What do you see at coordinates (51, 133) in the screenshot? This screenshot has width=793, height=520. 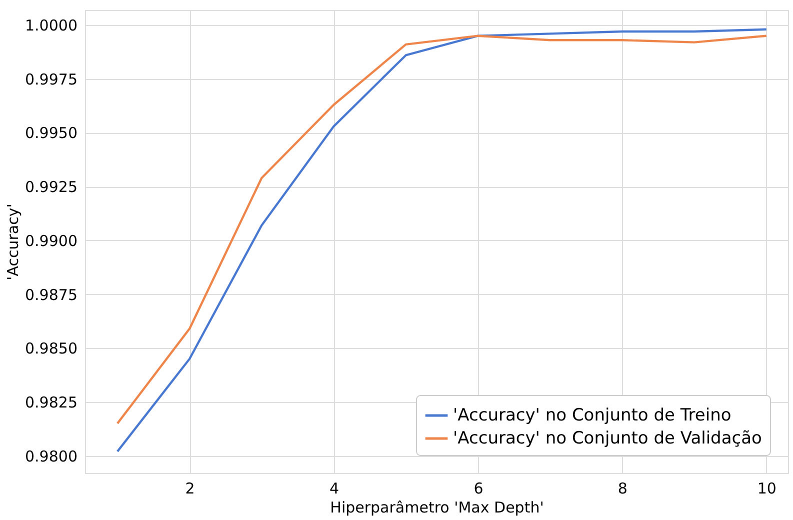 I see `y-tick-label: 0.9950` at bounding box center [51, 133].